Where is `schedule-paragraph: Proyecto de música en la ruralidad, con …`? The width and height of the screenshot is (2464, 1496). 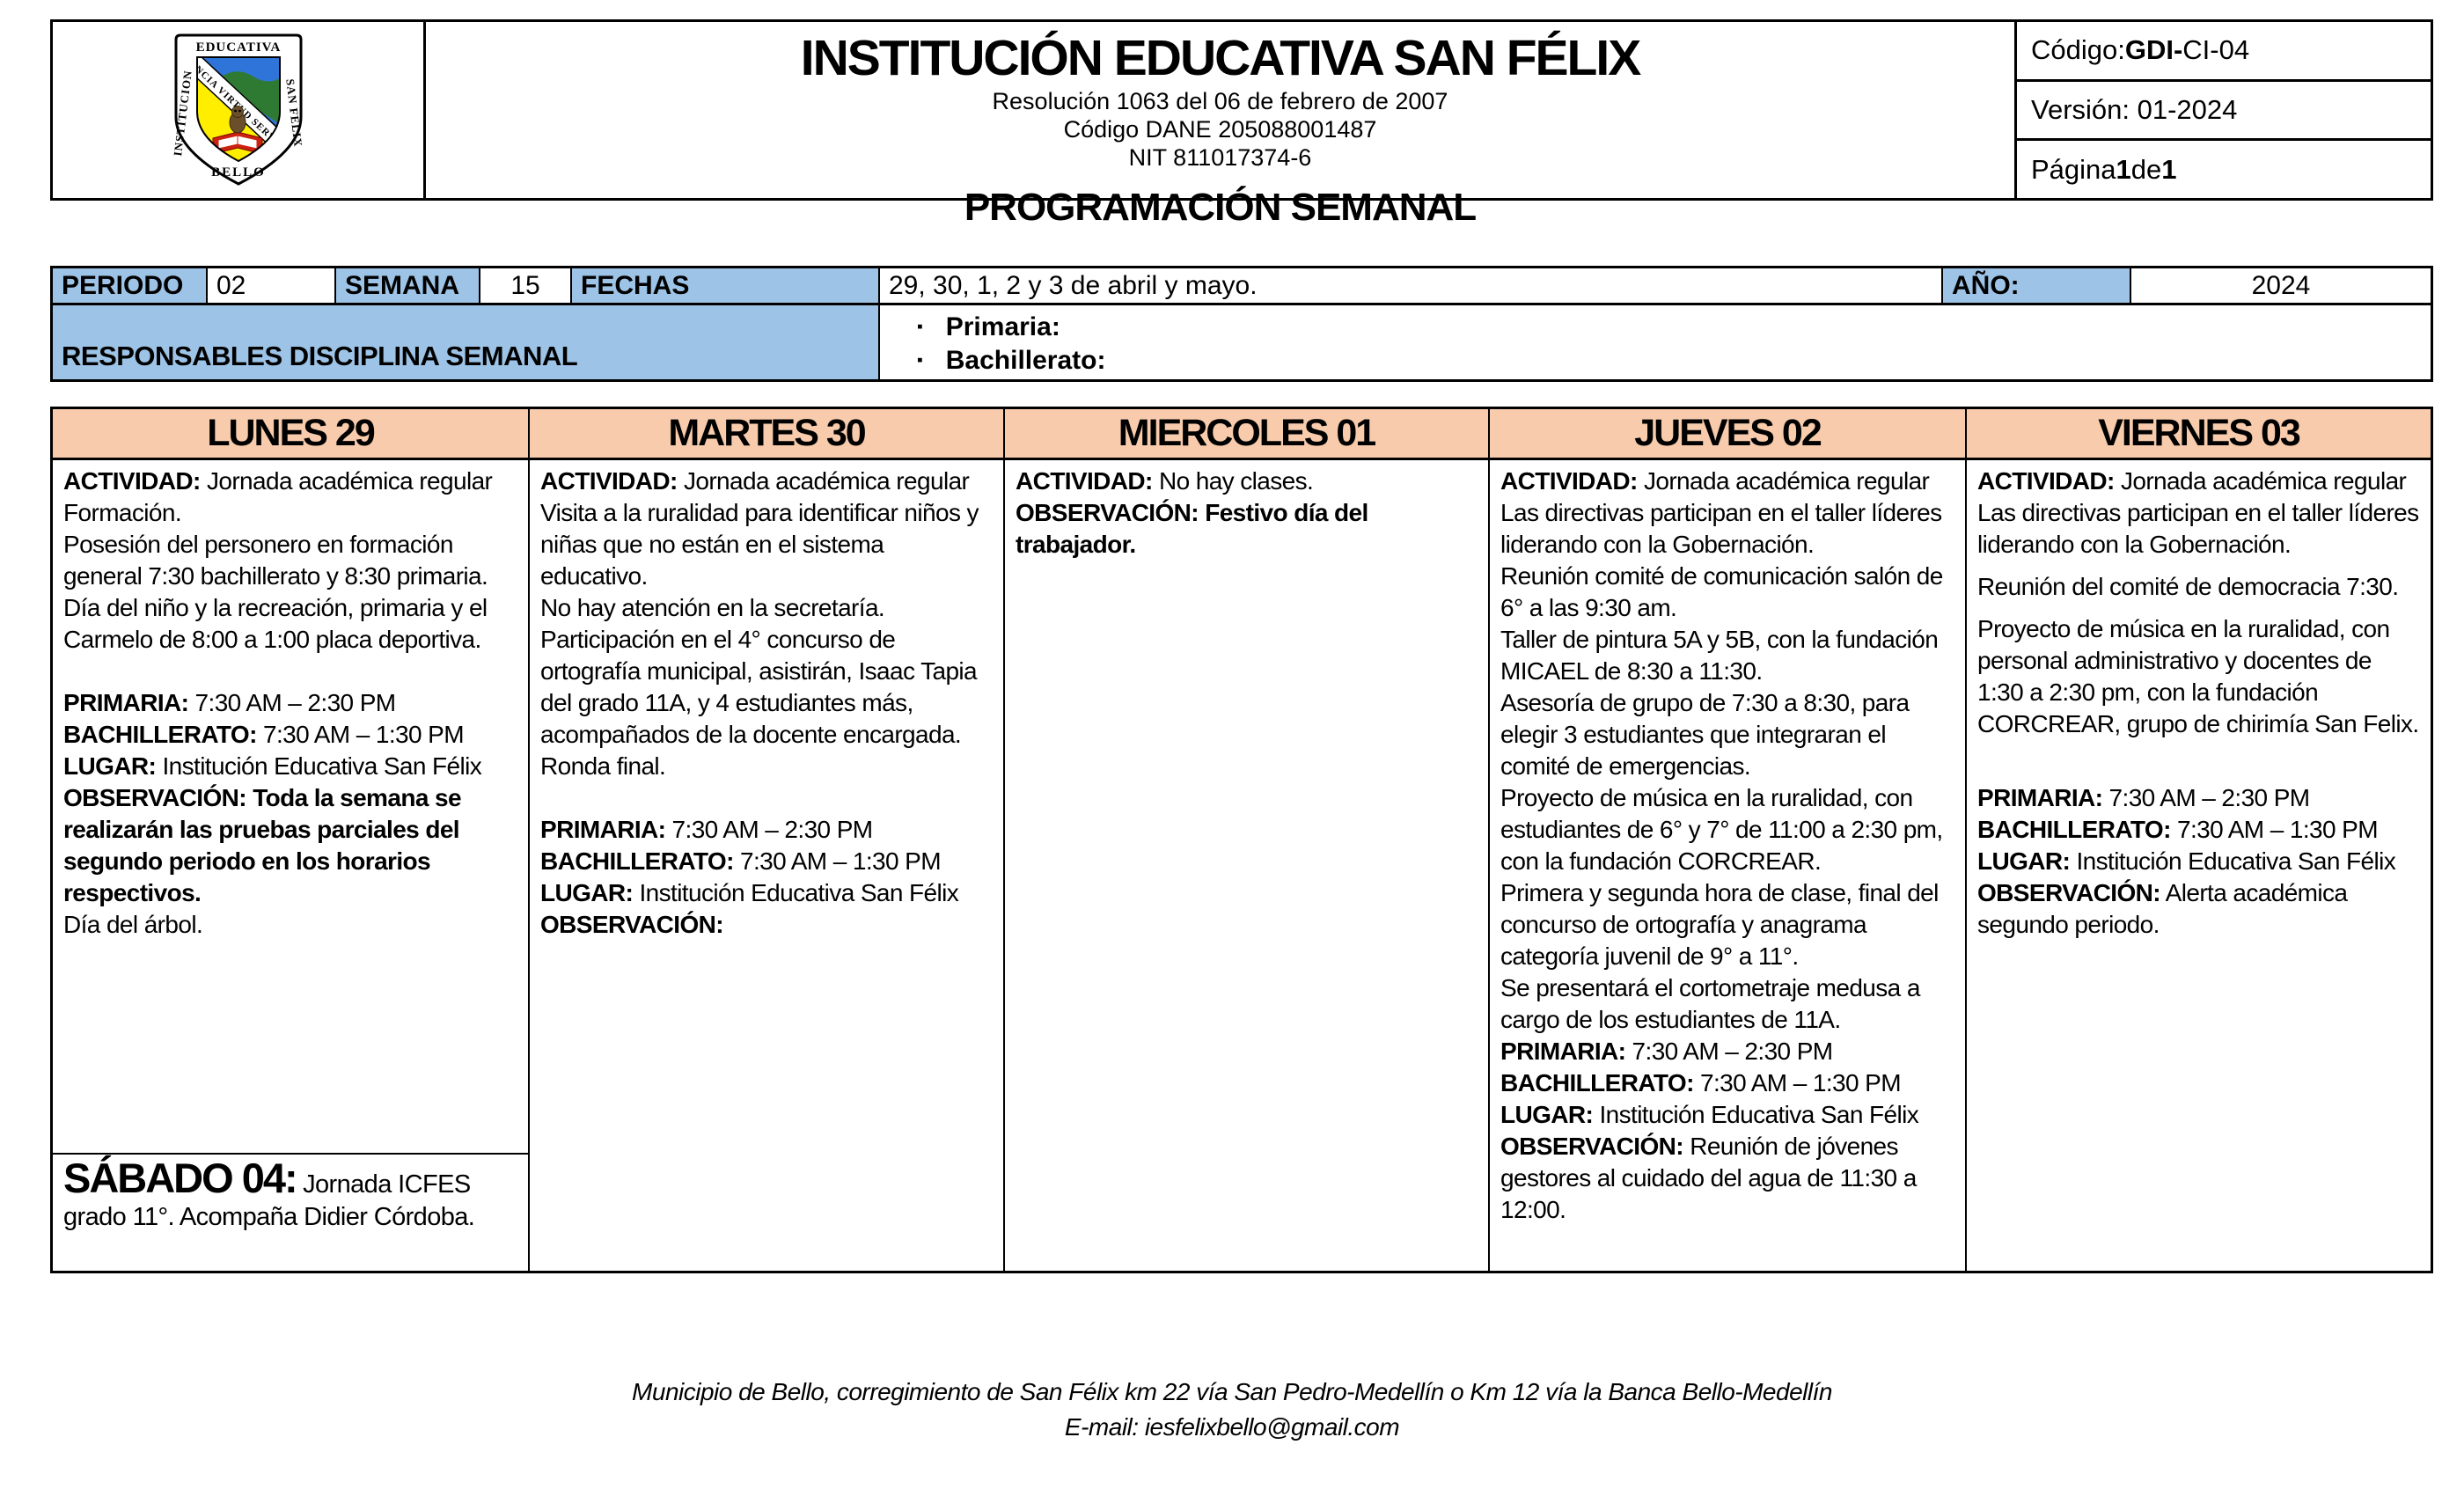
schedule-paragraph: Proyecto de música en la ruralidad, con … is located at coordinates (2198, 676).